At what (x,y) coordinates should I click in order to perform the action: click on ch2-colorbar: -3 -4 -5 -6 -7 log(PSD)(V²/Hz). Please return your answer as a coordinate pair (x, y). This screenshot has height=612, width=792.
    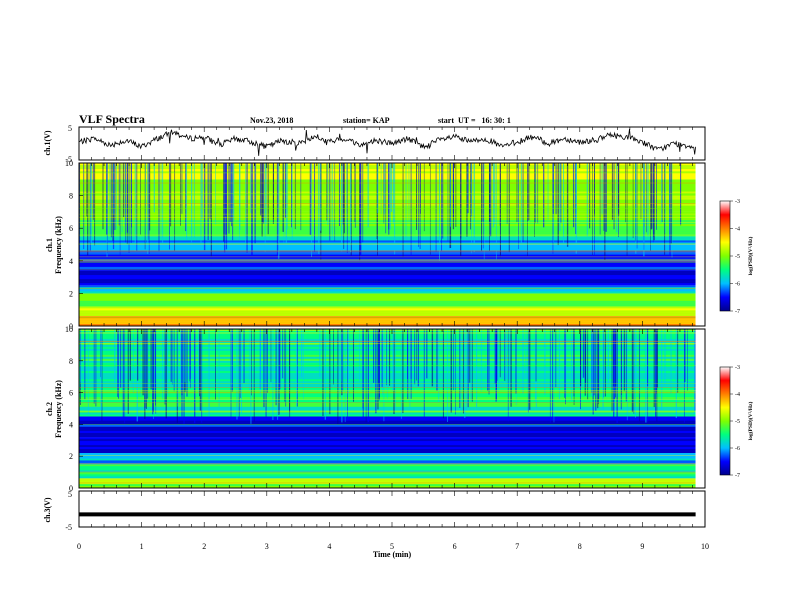
    Looking at the image, I should click on (736, 422).